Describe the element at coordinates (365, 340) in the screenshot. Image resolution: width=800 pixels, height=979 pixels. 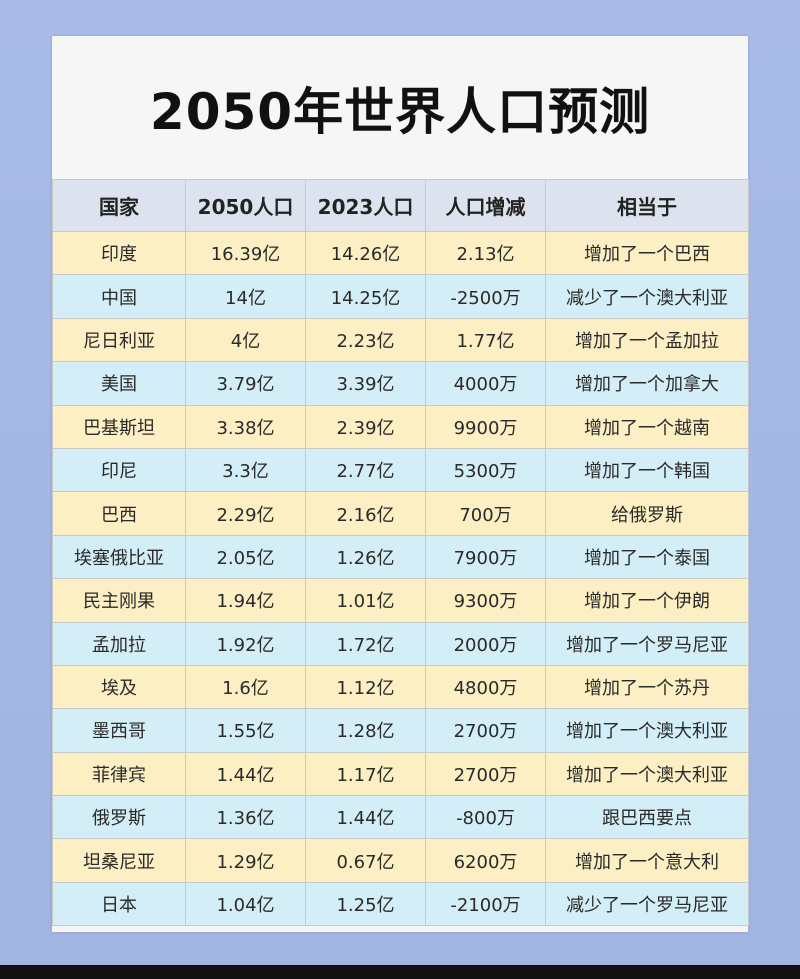
I see `cell-population-2023: 2.23亿` at that location.